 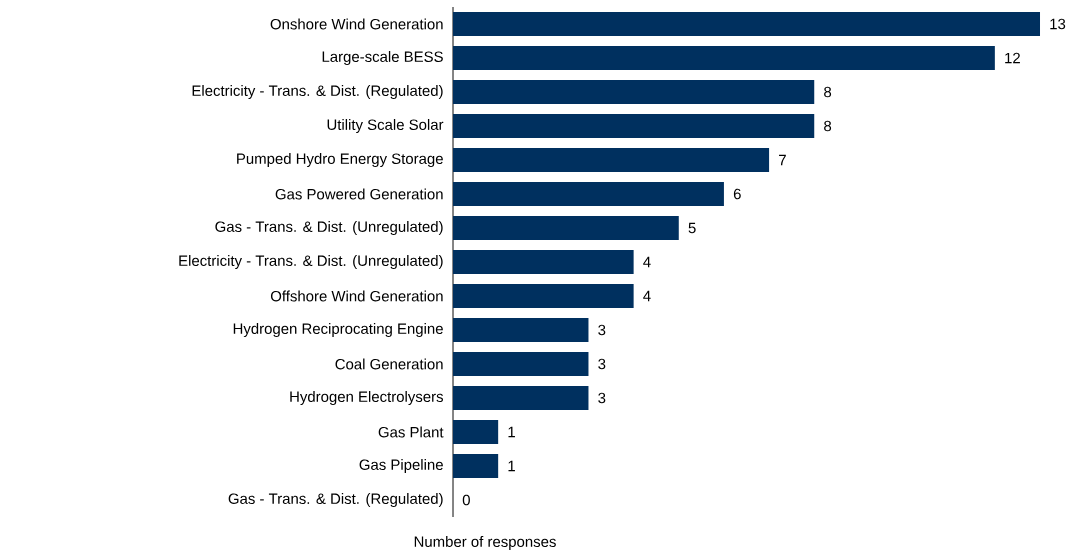 What do you see at coordinates (338, 330) in the screenshot?
I see `y-tick-label: Hydrogen Reciprocating Engine` at bounding box center [338, 330].